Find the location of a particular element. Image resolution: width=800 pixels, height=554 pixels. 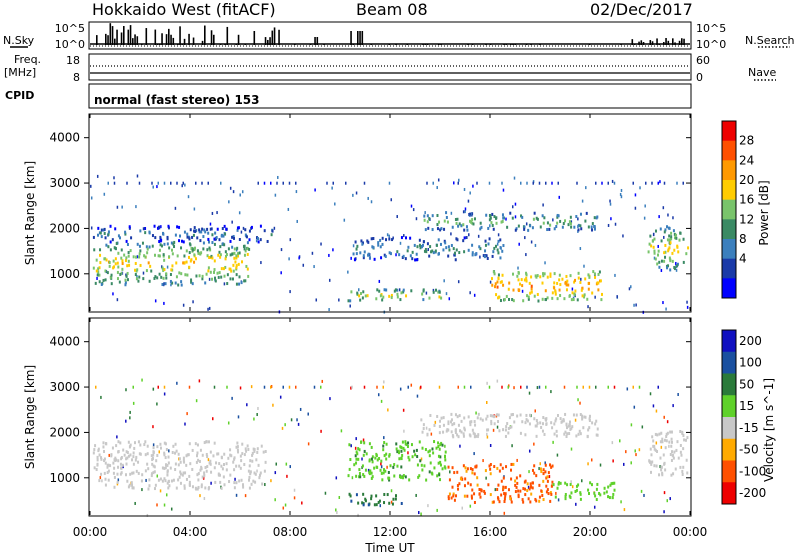

colorbar-frame is located at coordinates (729, 209).